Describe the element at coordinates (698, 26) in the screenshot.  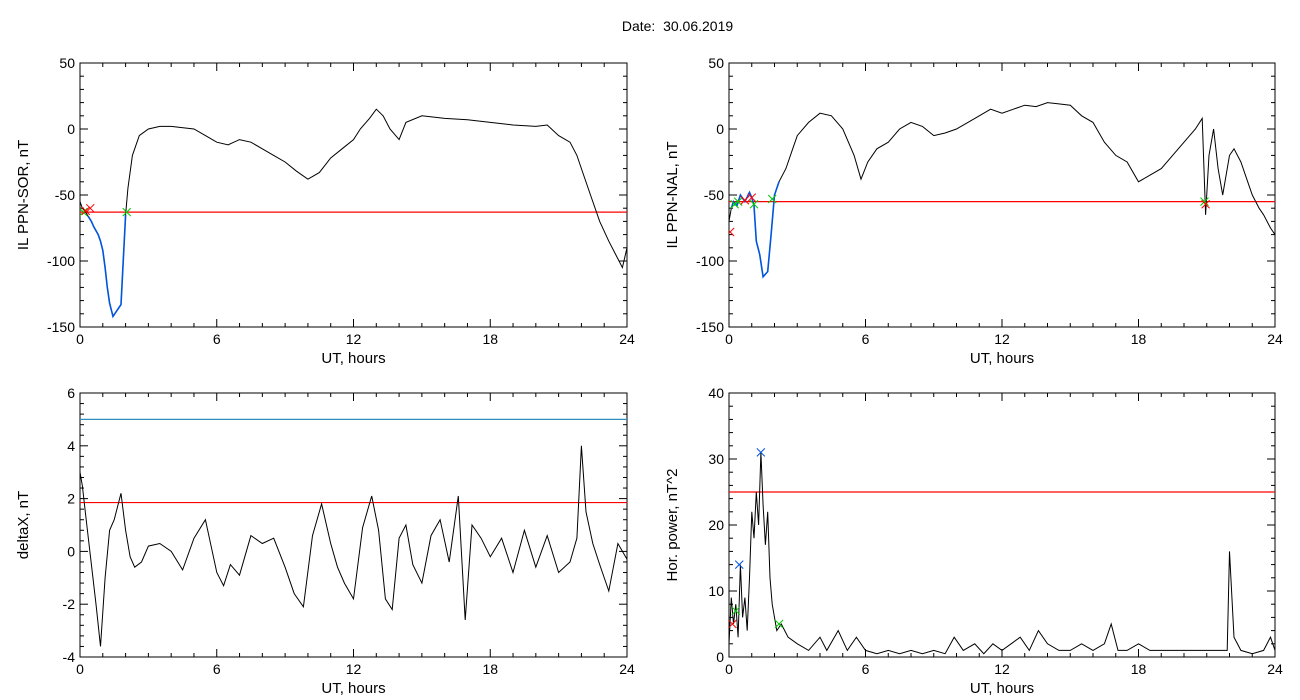
I see `date-value: 30.06.2019` at that location.